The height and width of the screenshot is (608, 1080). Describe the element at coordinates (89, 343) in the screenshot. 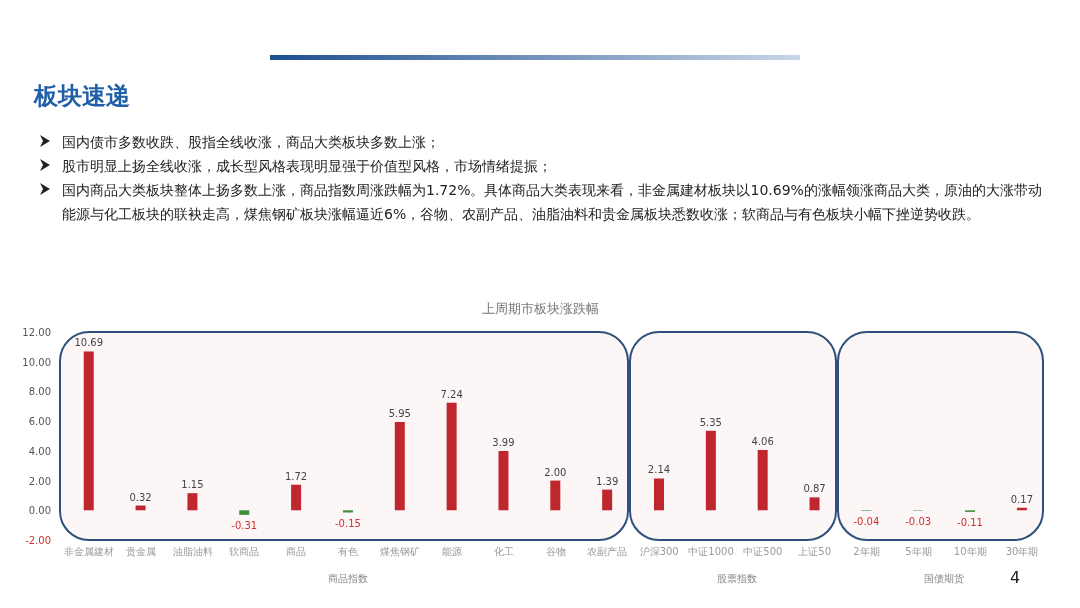

I see `data-label: 10.69` at that location.